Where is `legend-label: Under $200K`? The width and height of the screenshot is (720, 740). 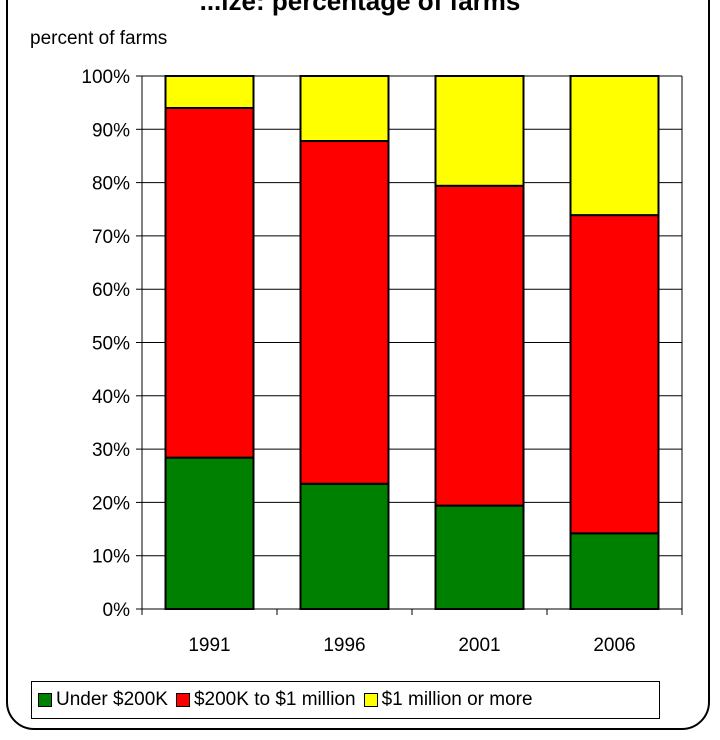
legend-label: Under $200K is located at coordinates (112, 699).